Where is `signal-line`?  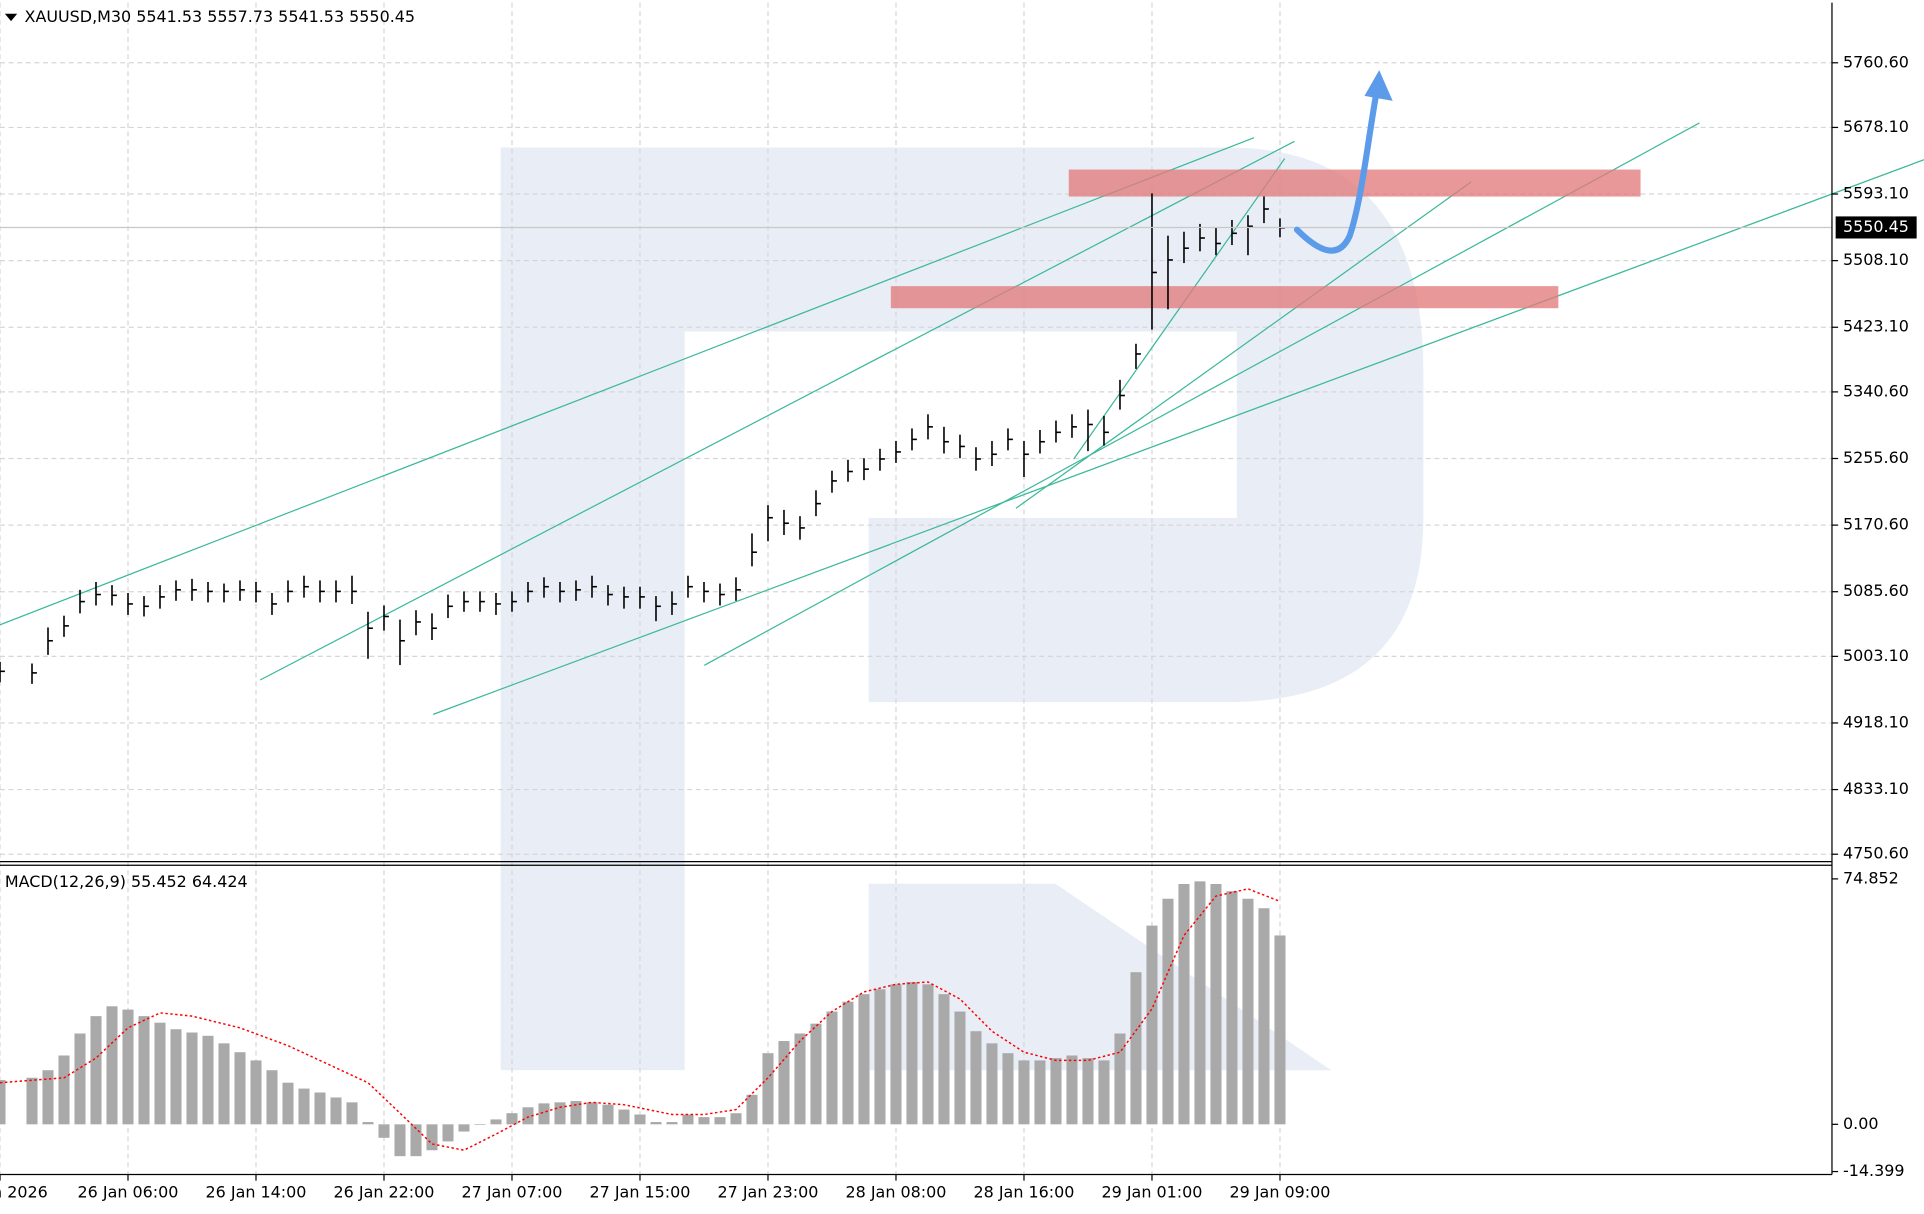
signal-line is located at coordinates (640, 1019).